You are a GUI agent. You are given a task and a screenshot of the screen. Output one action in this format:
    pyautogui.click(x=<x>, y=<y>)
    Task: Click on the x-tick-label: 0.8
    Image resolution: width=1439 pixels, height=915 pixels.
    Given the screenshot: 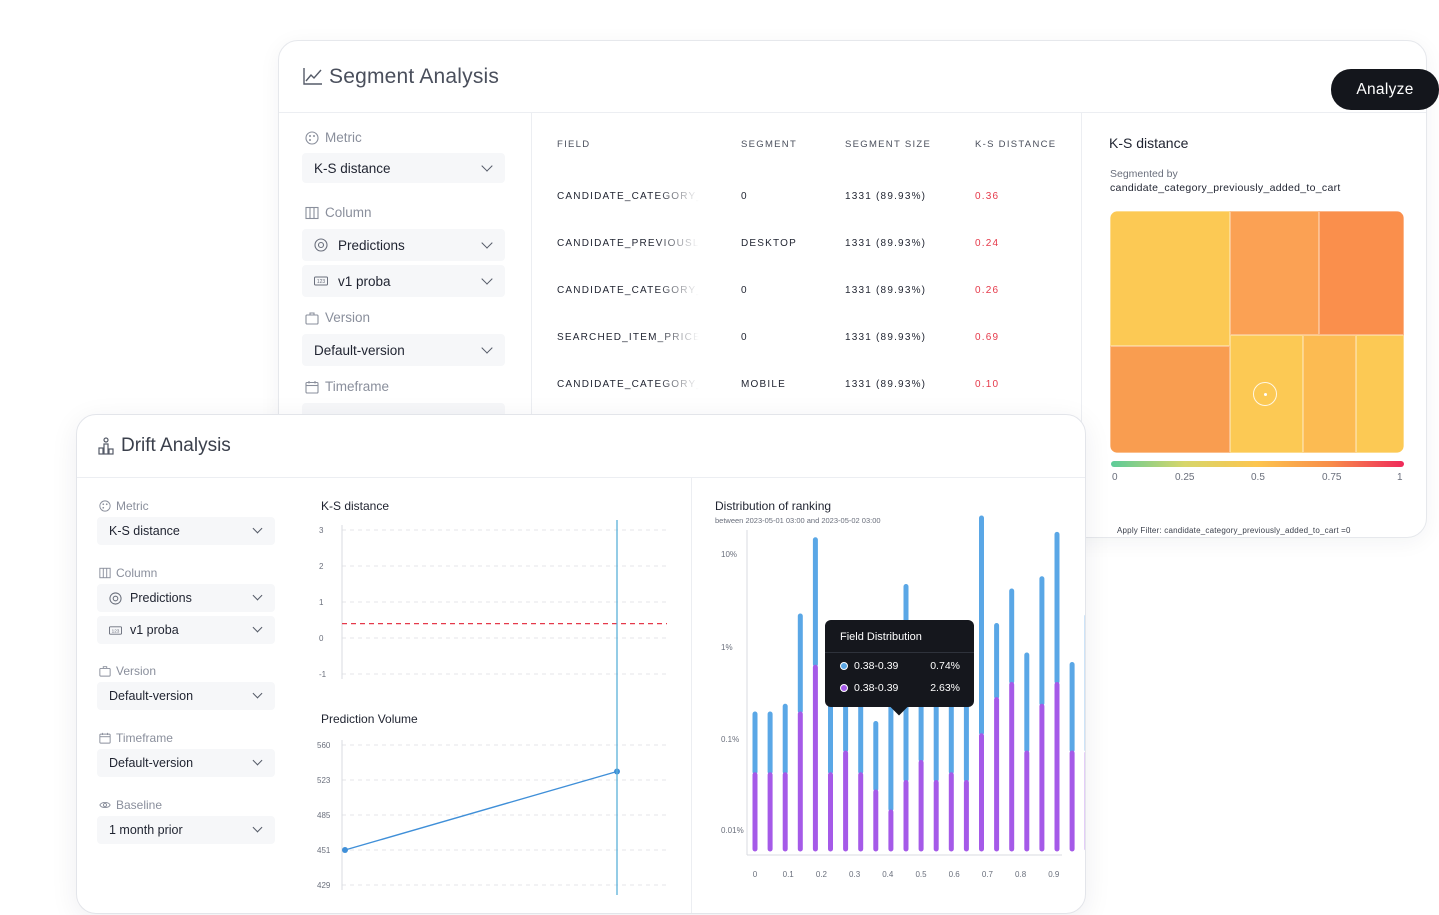 What is the action you would take?
    pyautogui.click(x=1021, y=874)
    